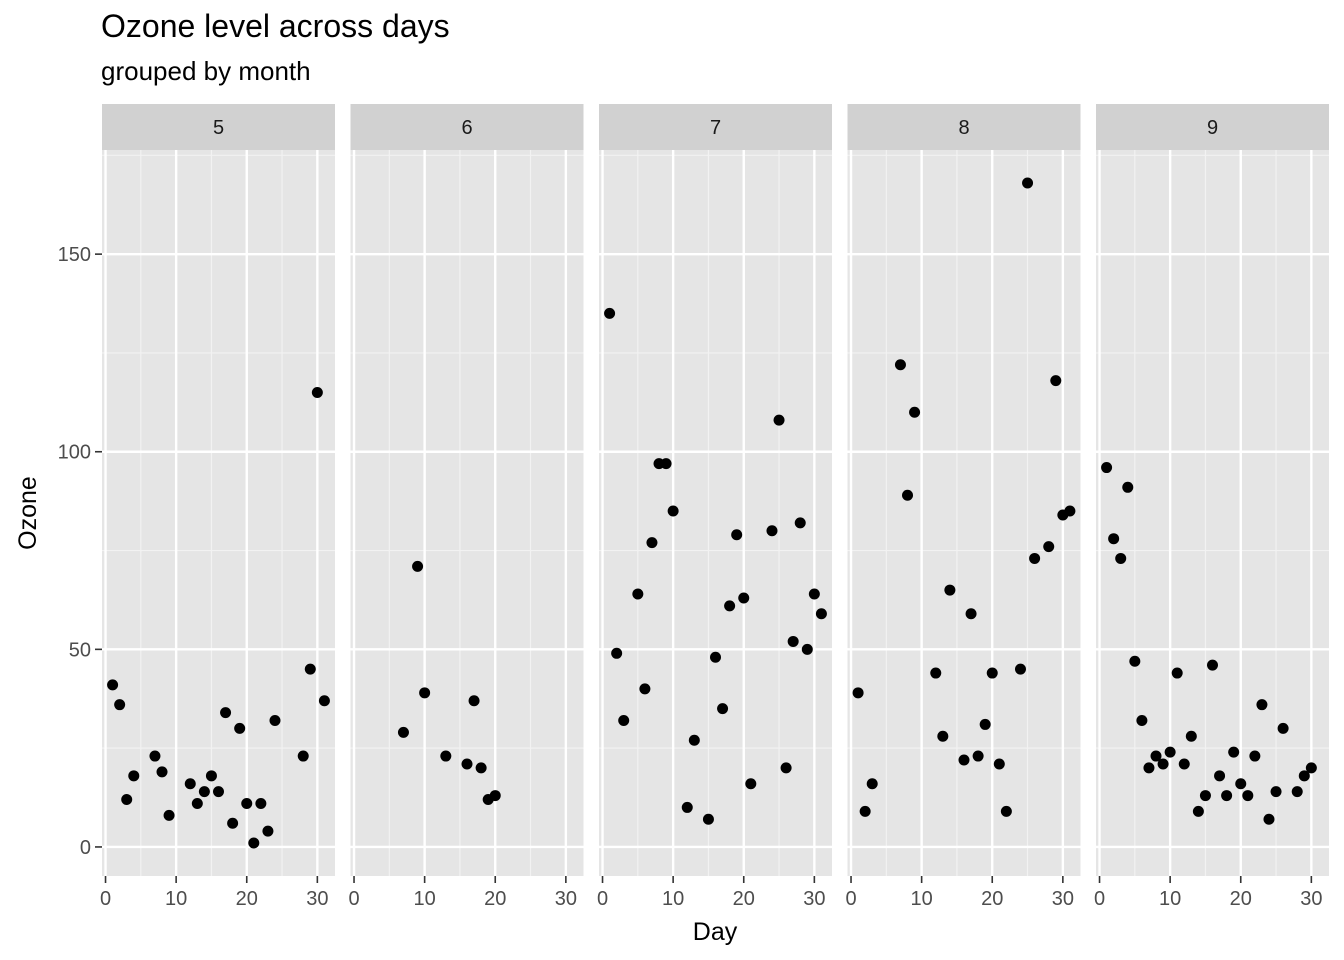  Describe the element at coordinates (275, 26) in the screenshot. I see `chart-title: Ozone level across days` at that location.